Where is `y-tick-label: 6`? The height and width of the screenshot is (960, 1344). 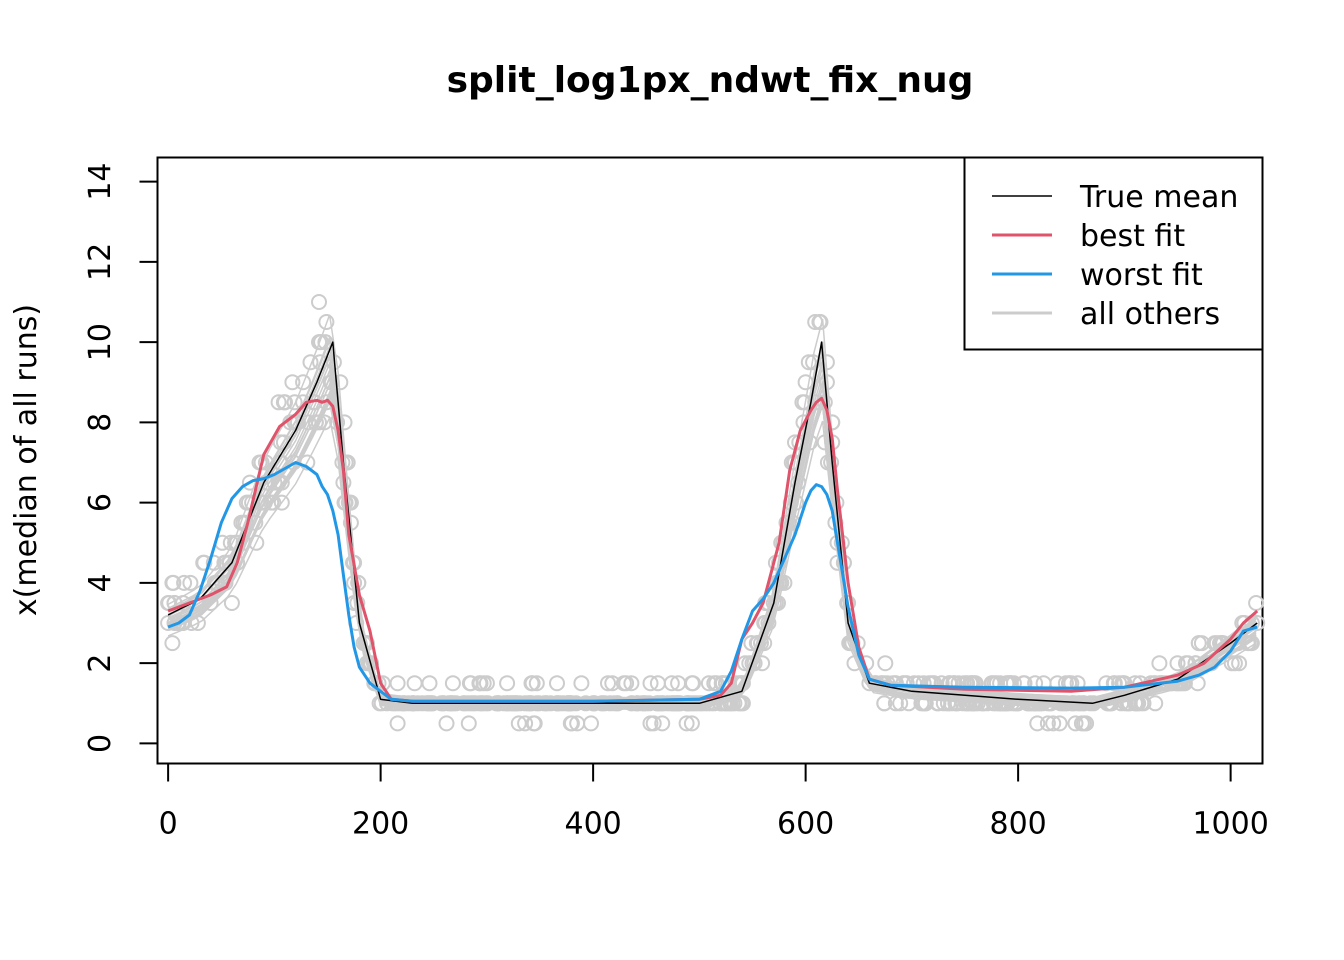 y-tick-label: 6 is located at coordinates (100, 502).